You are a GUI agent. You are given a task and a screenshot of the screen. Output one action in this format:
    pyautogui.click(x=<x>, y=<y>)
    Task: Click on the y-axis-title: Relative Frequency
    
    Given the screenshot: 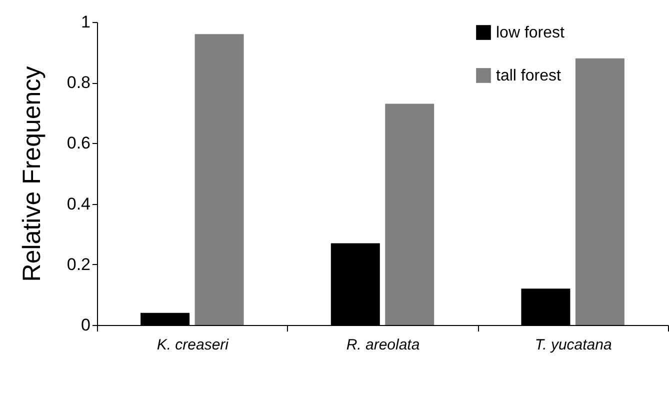 What is the action you would take?
    pyautogui.click(x=32, y=174)
    